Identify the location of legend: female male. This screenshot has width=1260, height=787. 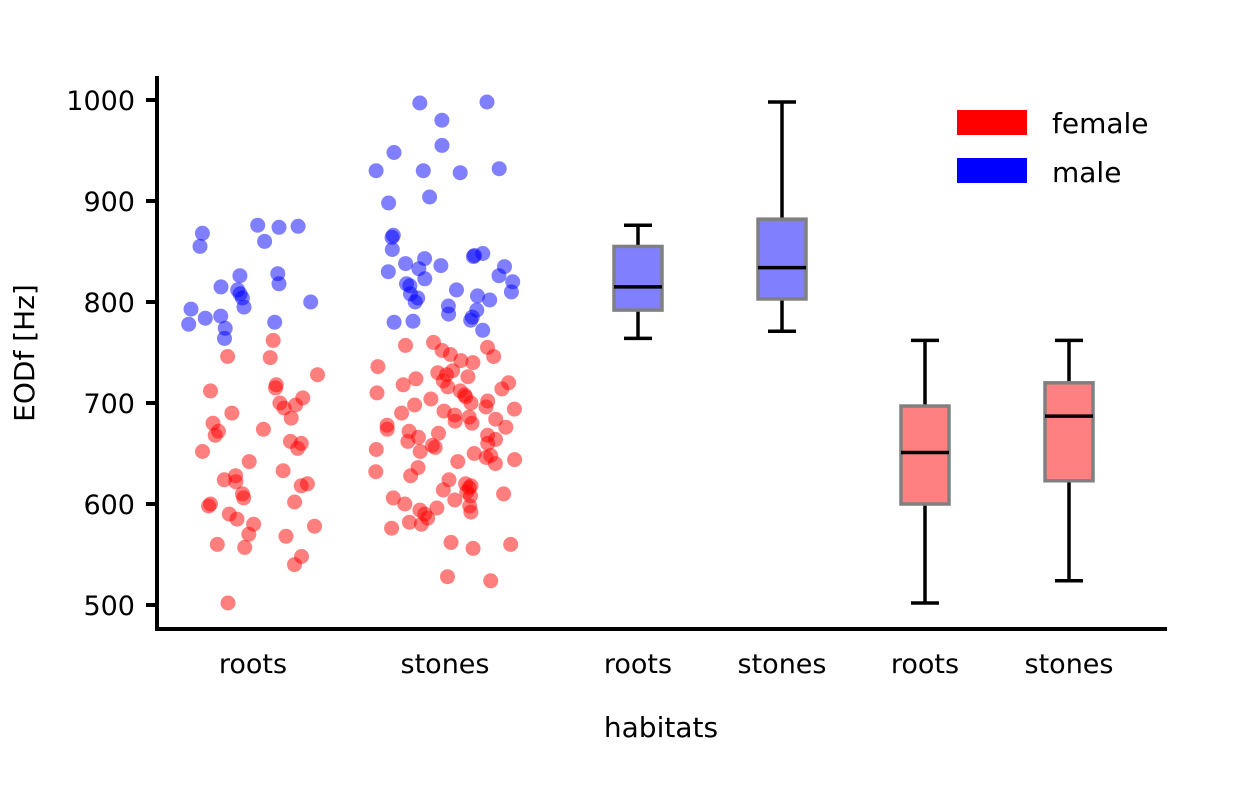
(1053, 148).